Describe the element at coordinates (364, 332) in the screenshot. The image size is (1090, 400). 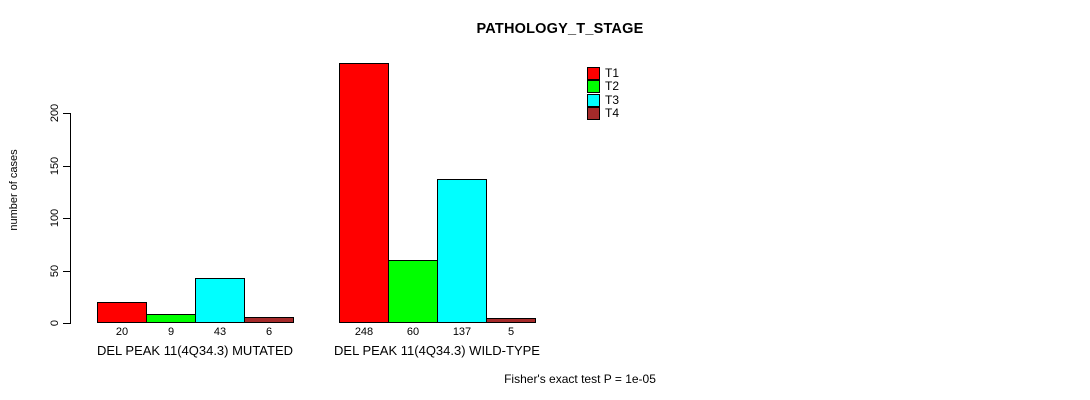
I see `bar-count-label: 248` at that location.